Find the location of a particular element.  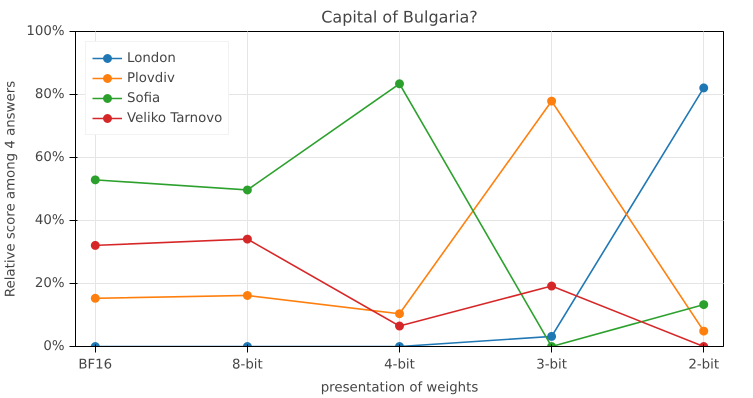

y-tick-label: 40% is located at coordinates (49, 220).